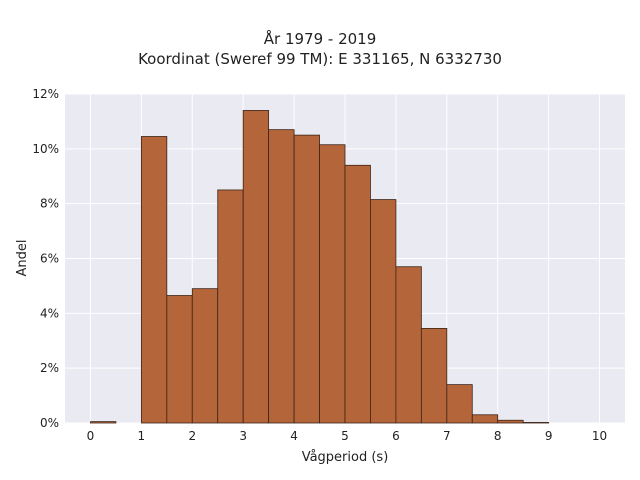 The image size is (640, 480). I want to click on y-tick-label: 0%, so click(49, 423).